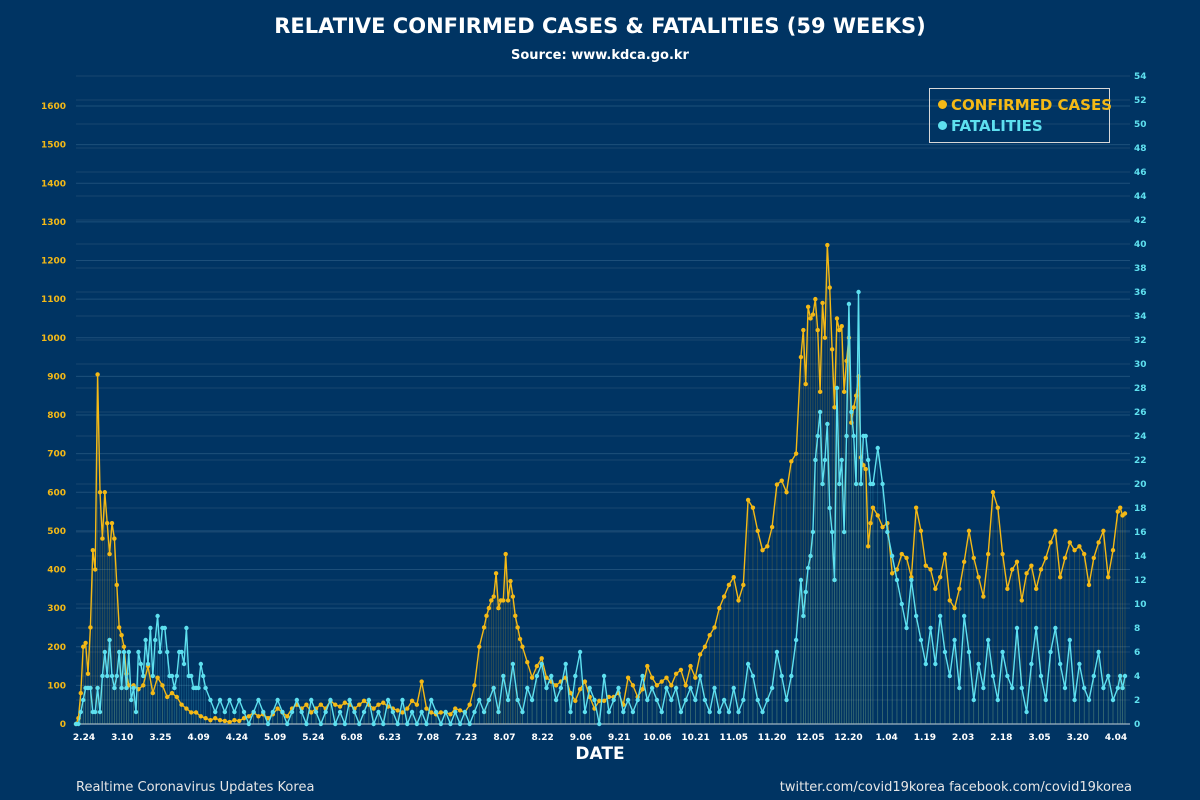 Image resolution: width=1200 pixels, height=800 pixels. What do you see at coordinates (1140, 293) in the screenshot?
I see `y-tick-label-right: 36` at bounding box center [1140, 293].